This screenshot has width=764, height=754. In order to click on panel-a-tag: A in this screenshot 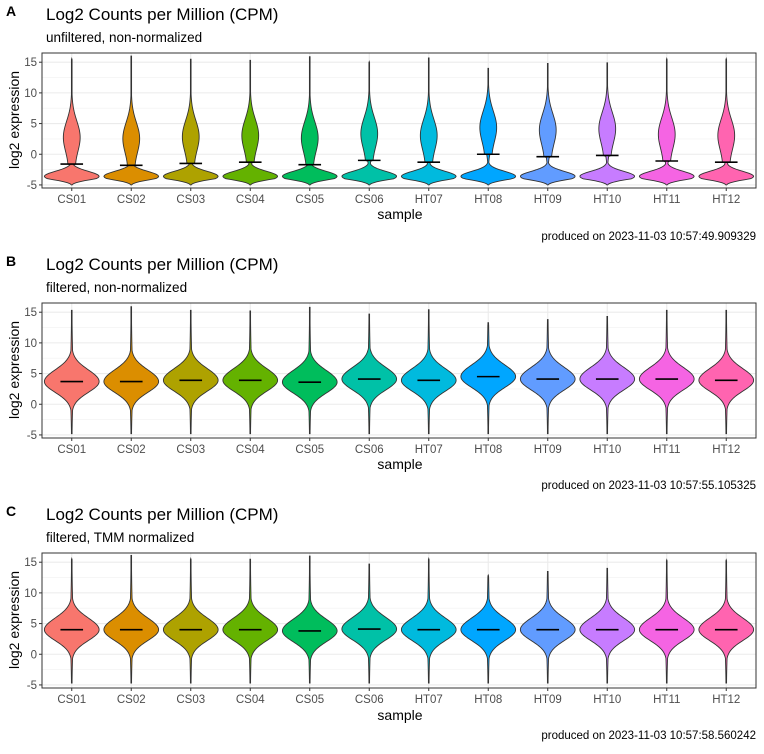, I will do `click(11, 11)`.